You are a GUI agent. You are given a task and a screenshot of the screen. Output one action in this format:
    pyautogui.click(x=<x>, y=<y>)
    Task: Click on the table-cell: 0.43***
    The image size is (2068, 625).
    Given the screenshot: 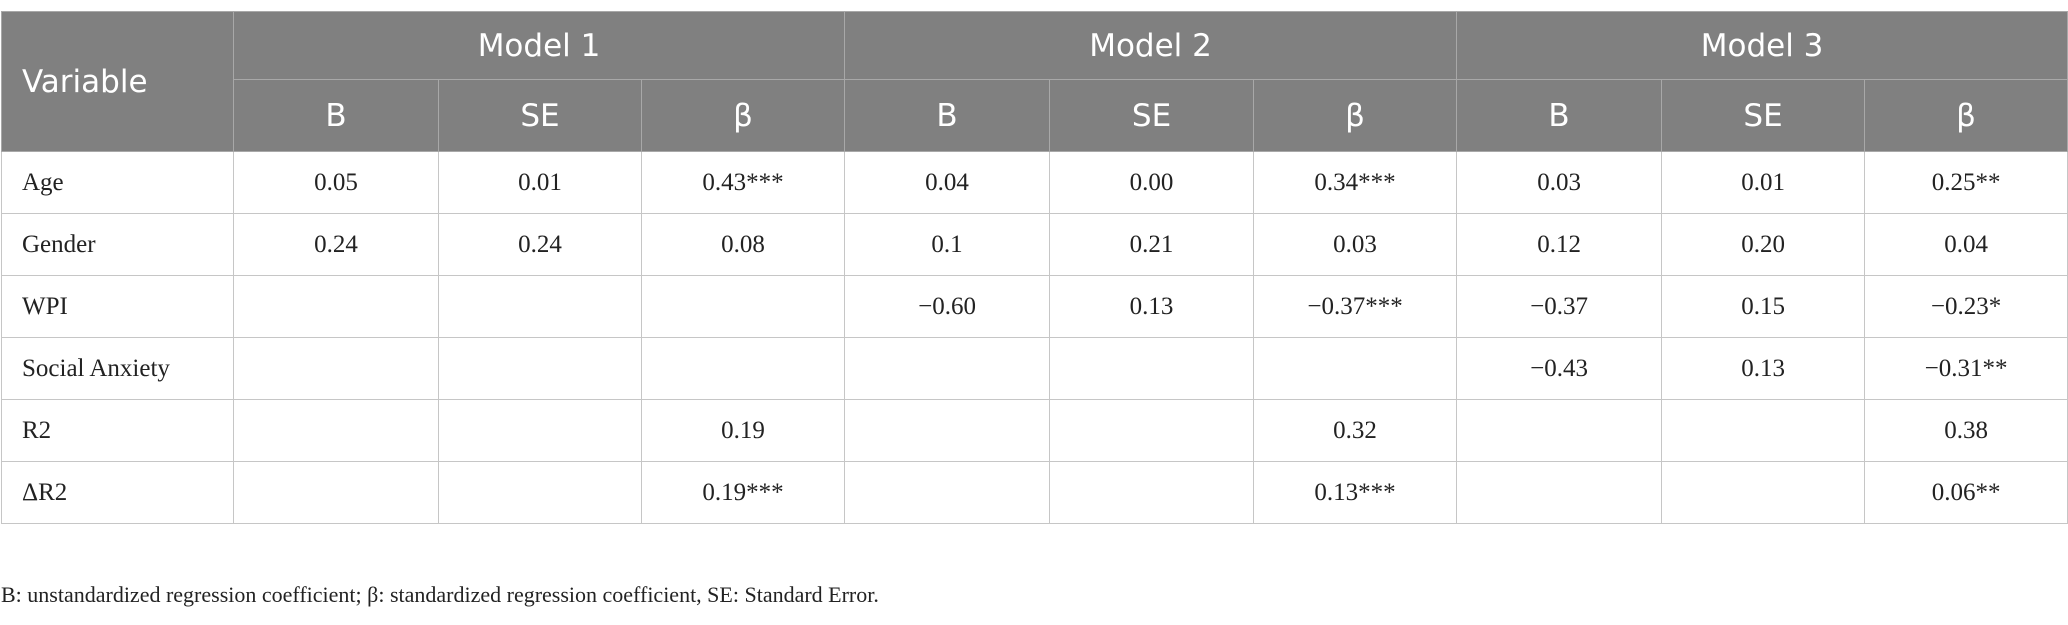 What is the action you would take?
    pyautogui.click(x=743, y=182)
    